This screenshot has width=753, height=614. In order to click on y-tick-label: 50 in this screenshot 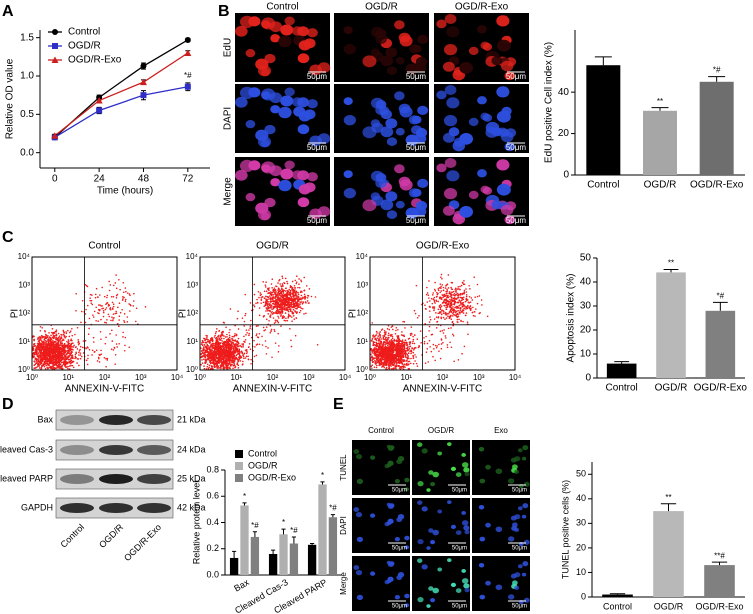, I will do `click(581, 474)`.